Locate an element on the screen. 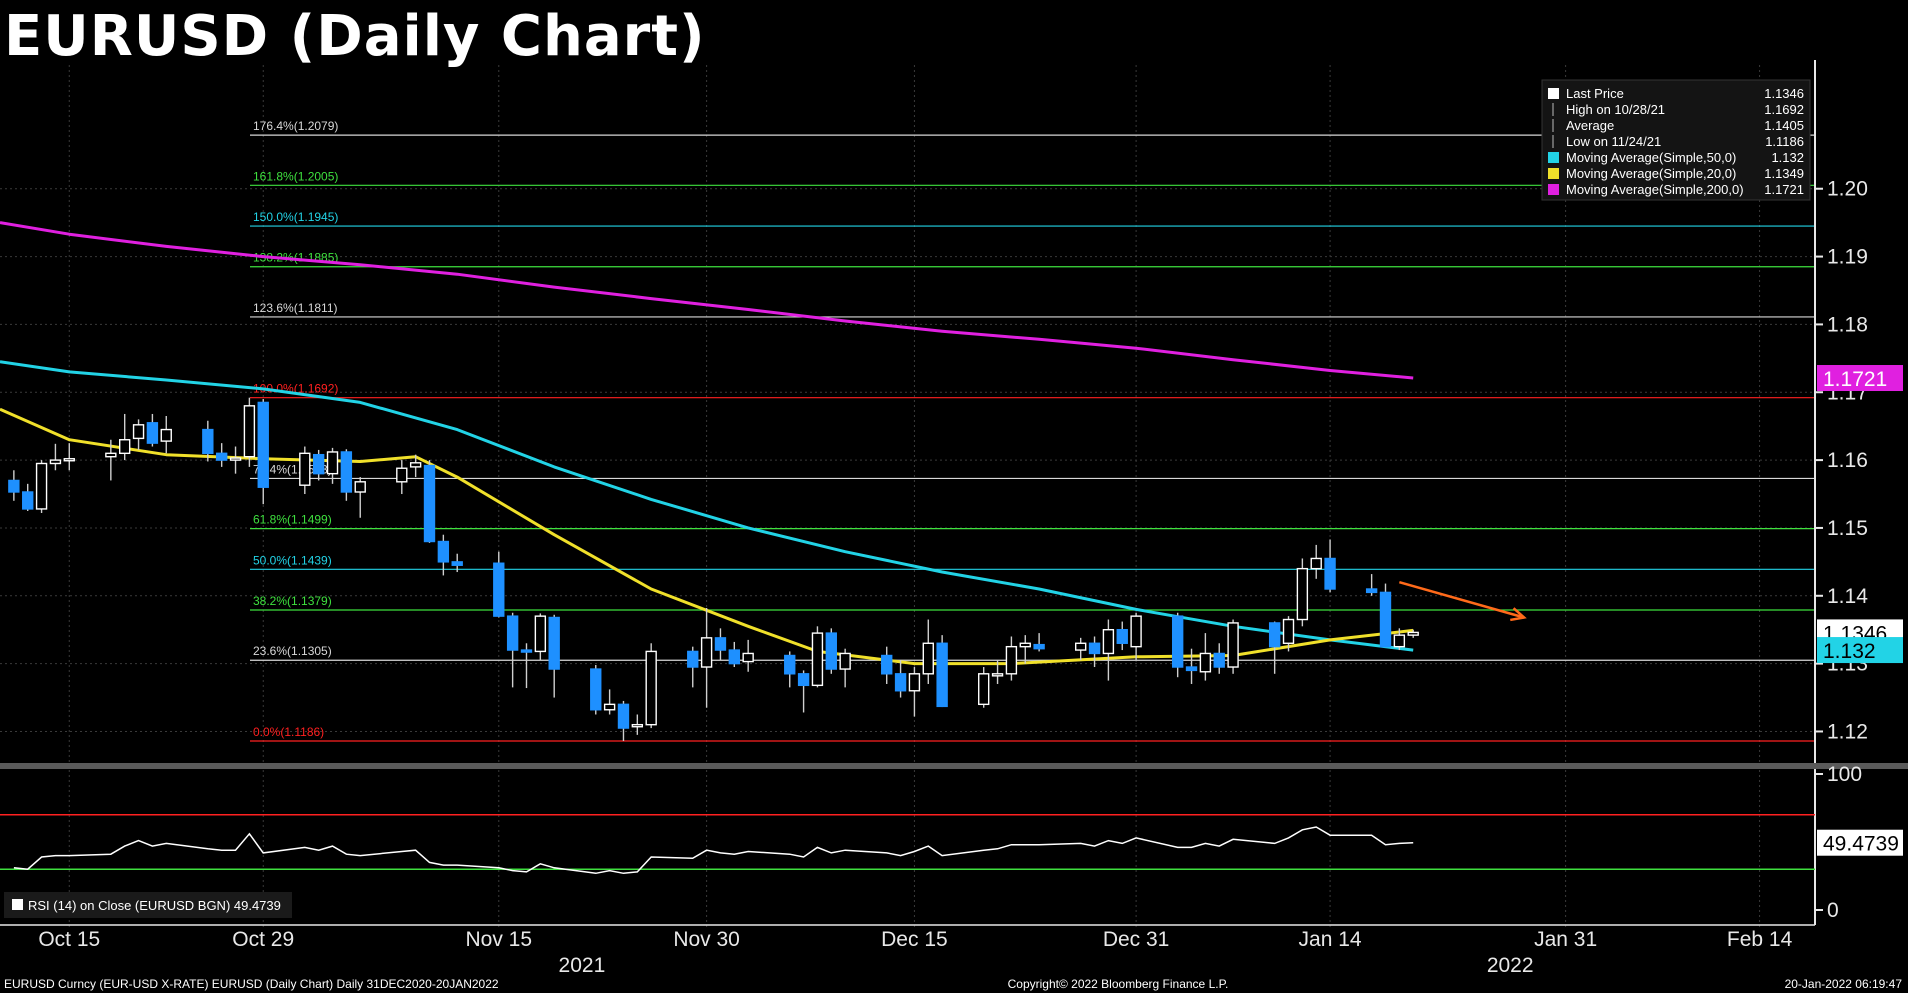 Image resolution: width=1908 pixels, height=993 pixels. y-tick-label: 1.15 is located at coordinates (1847, 528).